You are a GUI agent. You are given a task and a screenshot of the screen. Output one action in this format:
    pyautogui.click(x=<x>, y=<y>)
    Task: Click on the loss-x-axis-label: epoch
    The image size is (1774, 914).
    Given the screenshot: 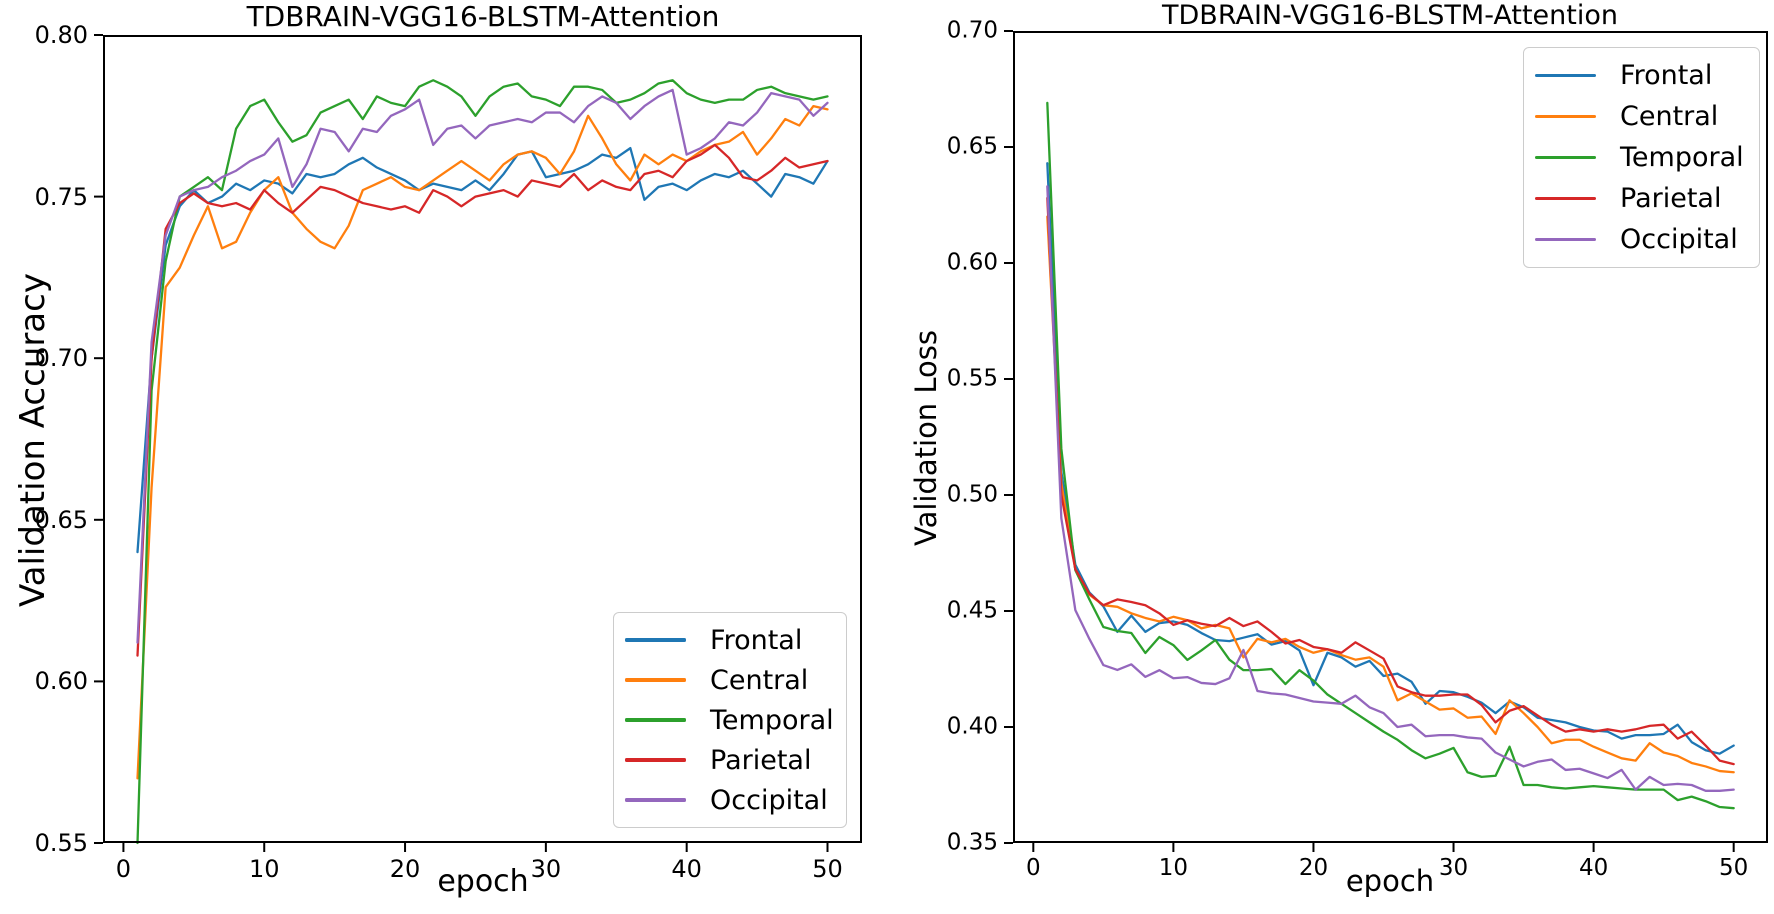 What is the action you would take?
    pyautogui.click(x=1390, y=881)
    